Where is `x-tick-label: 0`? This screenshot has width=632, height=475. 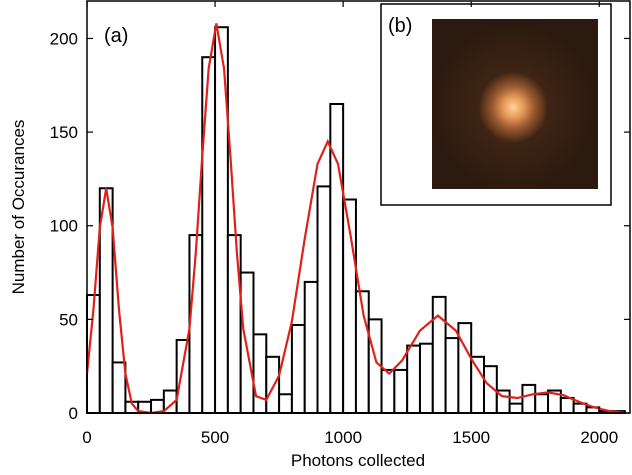 x-tick-label: 0 is located at coordinates (86, 437).